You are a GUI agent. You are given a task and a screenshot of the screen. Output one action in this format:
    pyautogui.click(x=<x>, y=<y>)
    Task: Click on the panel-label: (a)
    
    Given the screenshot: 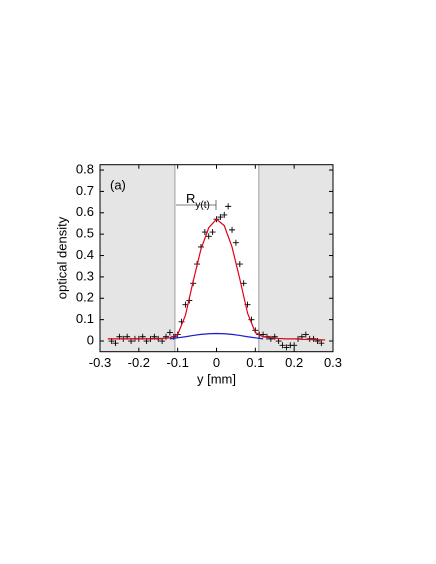 What is the action you would take?
    pyautogui.click(x=118, y=184)
    